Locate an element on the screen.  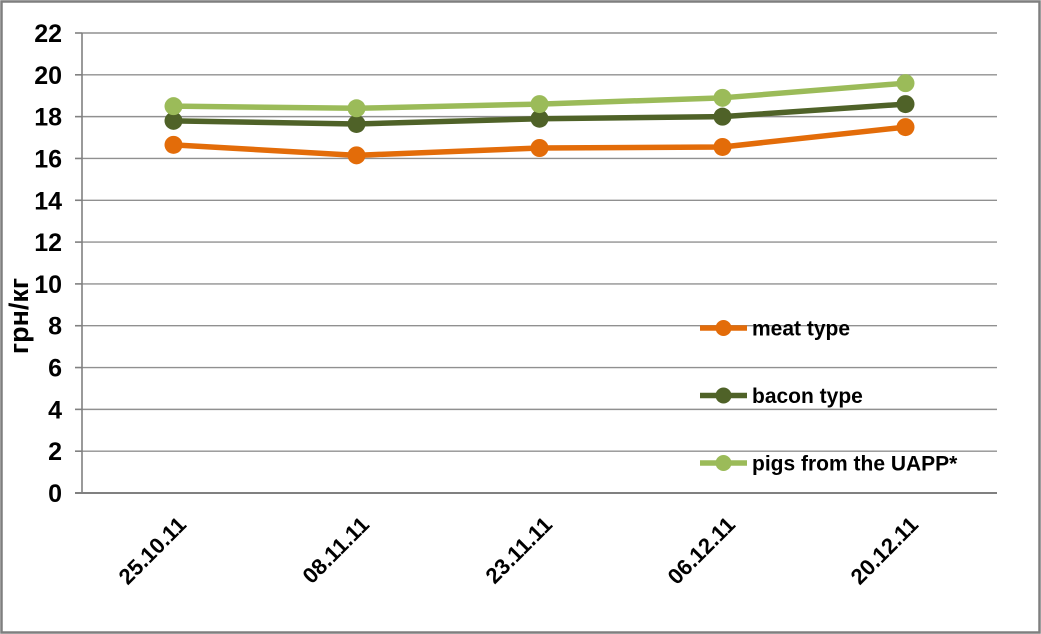
y-tick-label-20: 20 is located at coordinates (48, 76).